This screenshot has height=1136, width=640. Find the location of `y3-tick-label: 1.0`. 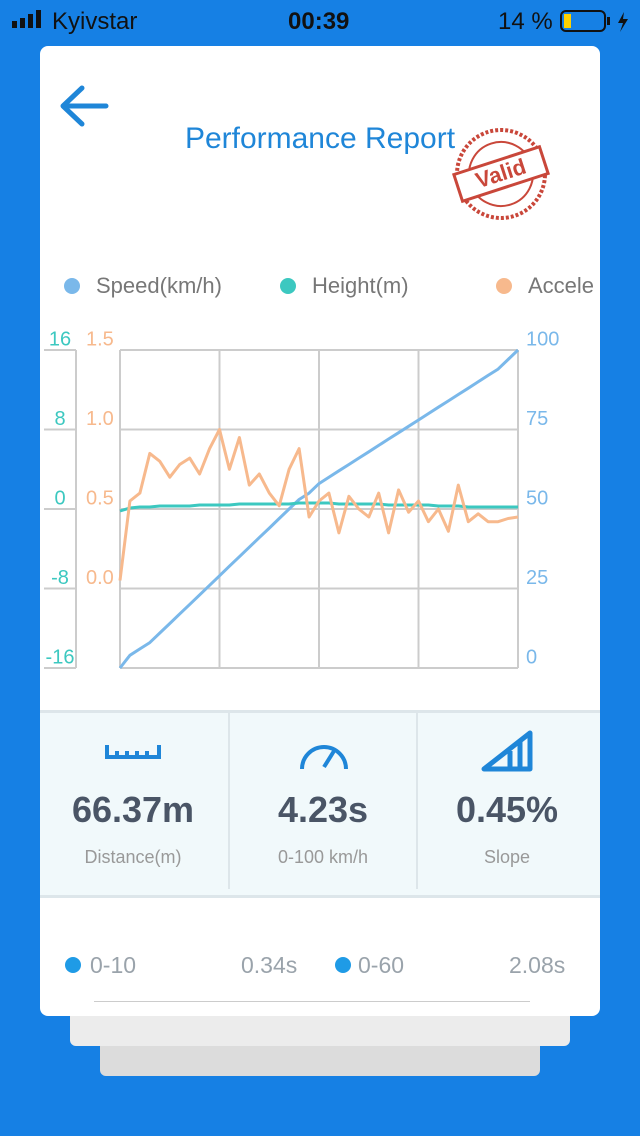

y3-tick-label: 1.0 is located at coordinates (100, 419).